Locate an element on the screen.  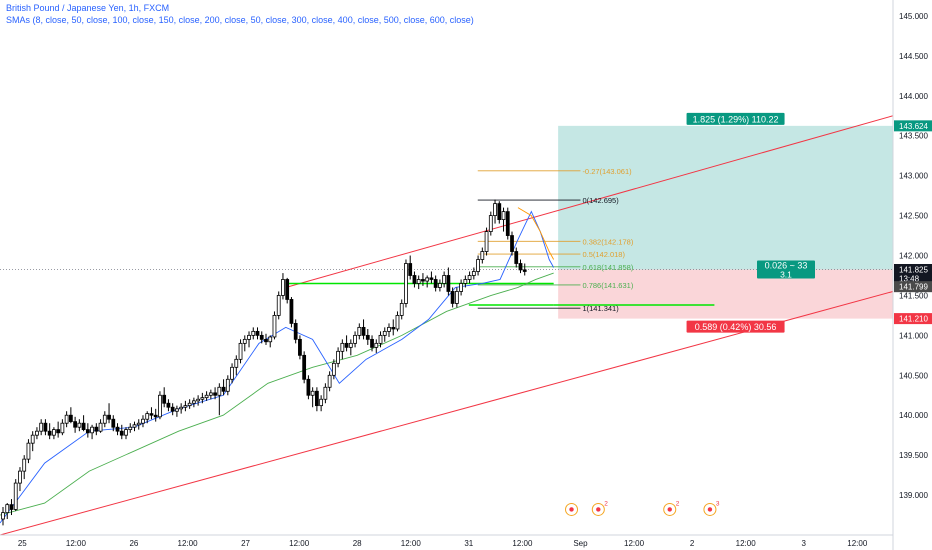
event-dot is located at coordinates (710, 509).